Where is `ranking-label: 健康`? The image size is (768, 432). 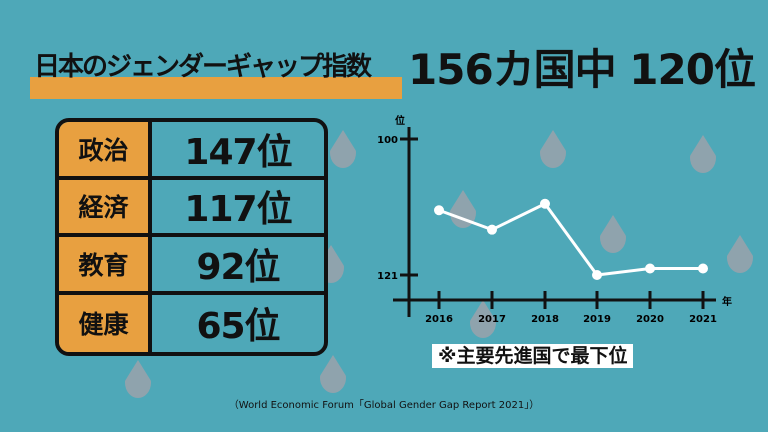 ranking-label: 健康 is located at coordinates (105, 323).